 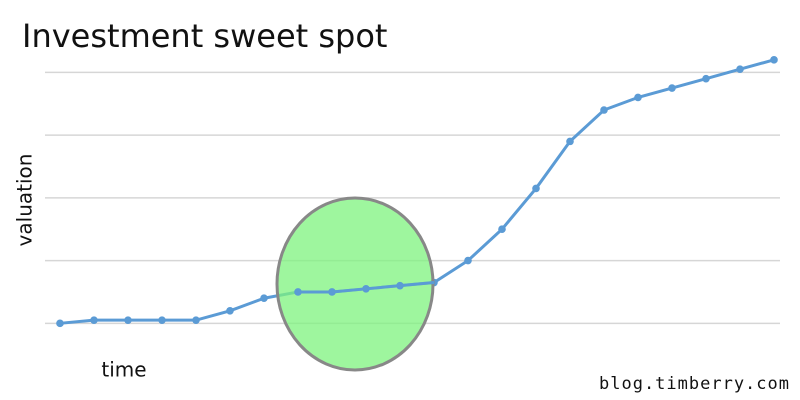 I want to click on chart-title: Investment sweet spot, so click(x=204, y=36).